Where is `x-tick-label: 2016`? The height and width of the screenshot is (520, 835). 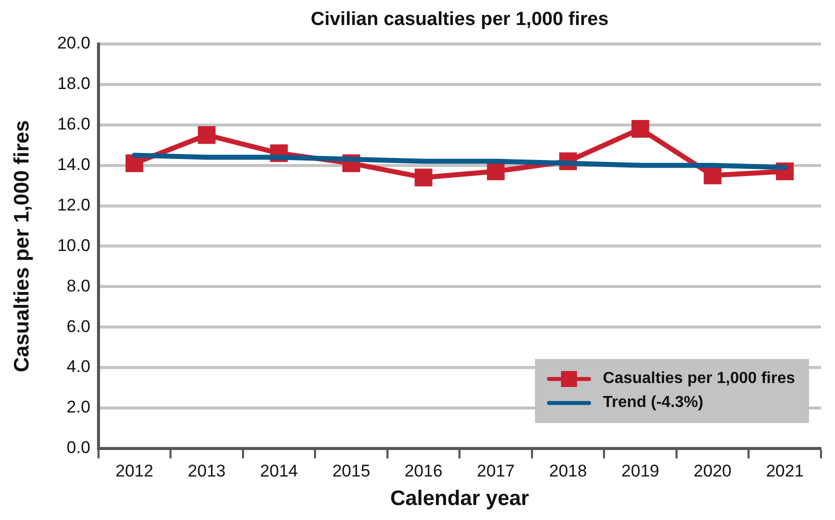
x-tick-label: 2016 is located at coordinates (423, 470).